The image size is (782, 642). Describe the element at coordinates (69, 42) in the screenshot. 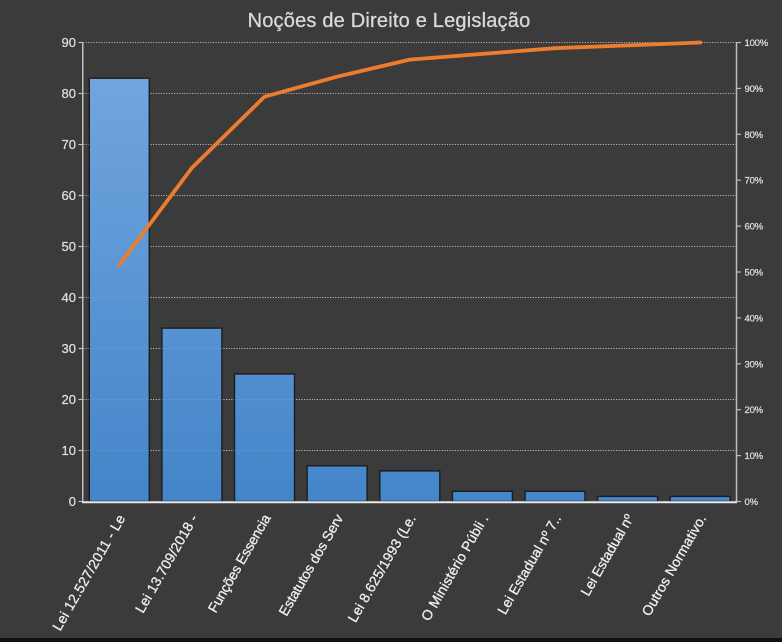

I see `svg-text: 90` at that location.